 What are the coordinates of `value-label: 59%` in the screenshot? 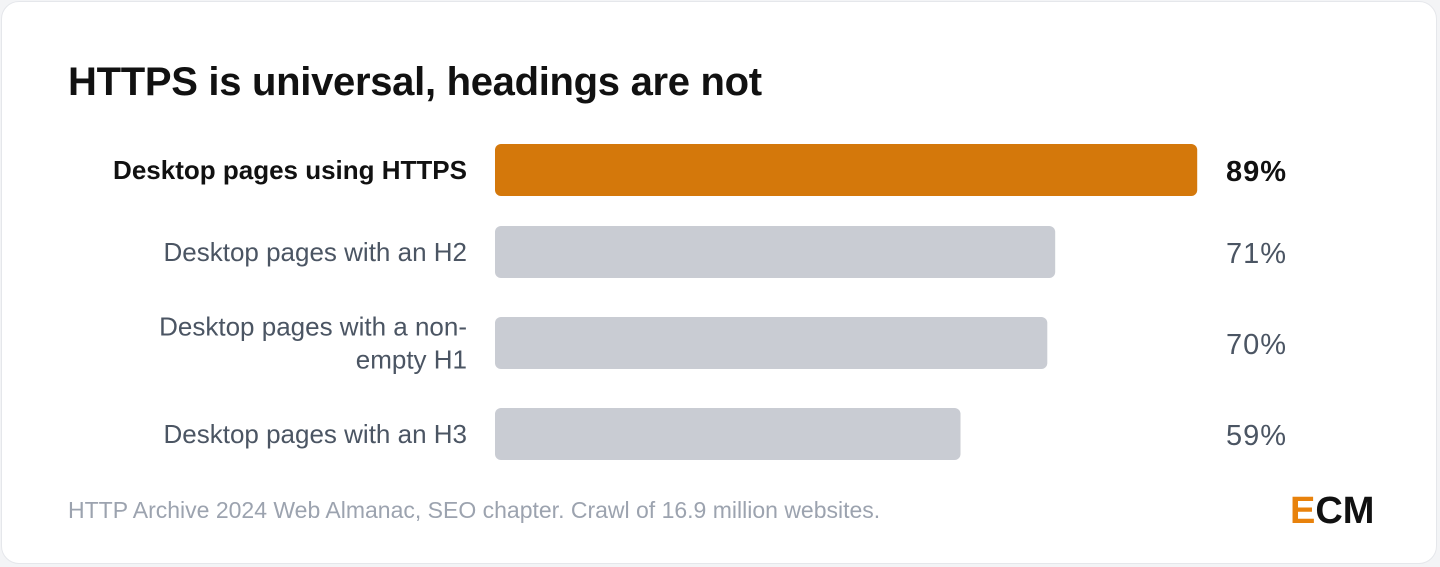 It's located at (1256, 436).